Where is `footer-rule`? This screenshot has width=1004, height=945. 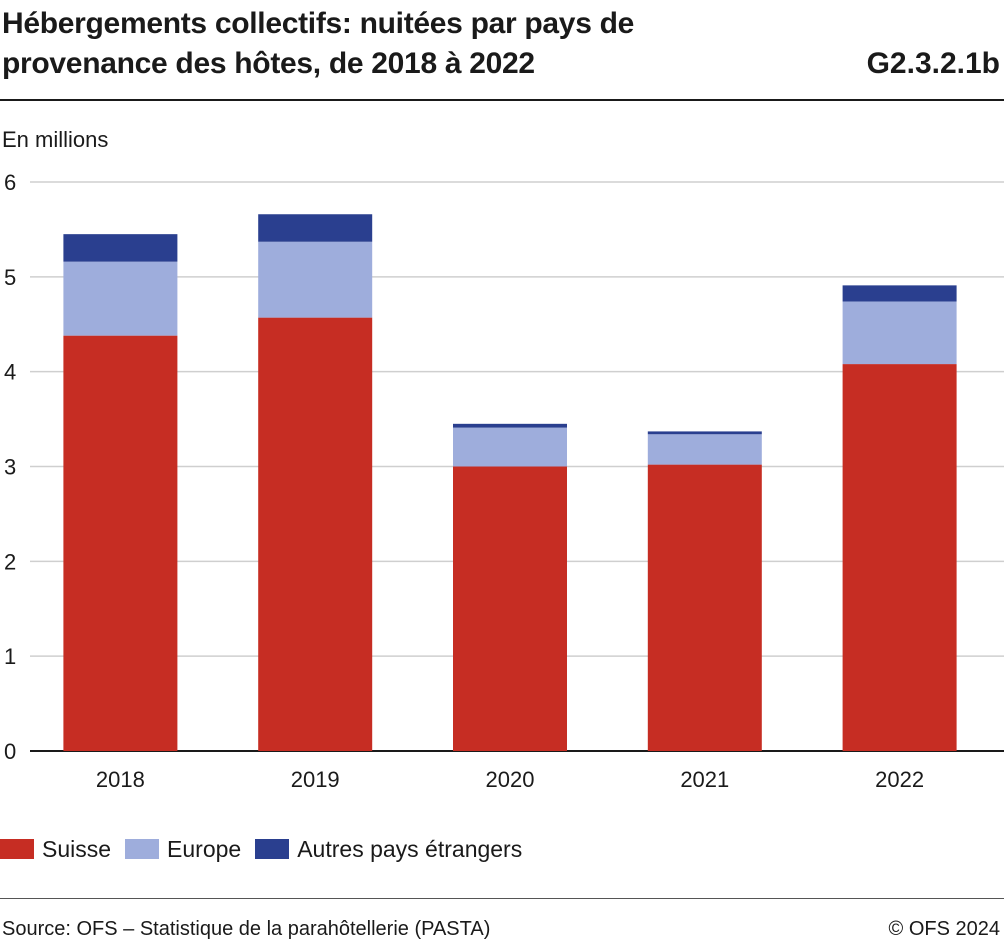
footer-rule is located at coordinates (502, 898).